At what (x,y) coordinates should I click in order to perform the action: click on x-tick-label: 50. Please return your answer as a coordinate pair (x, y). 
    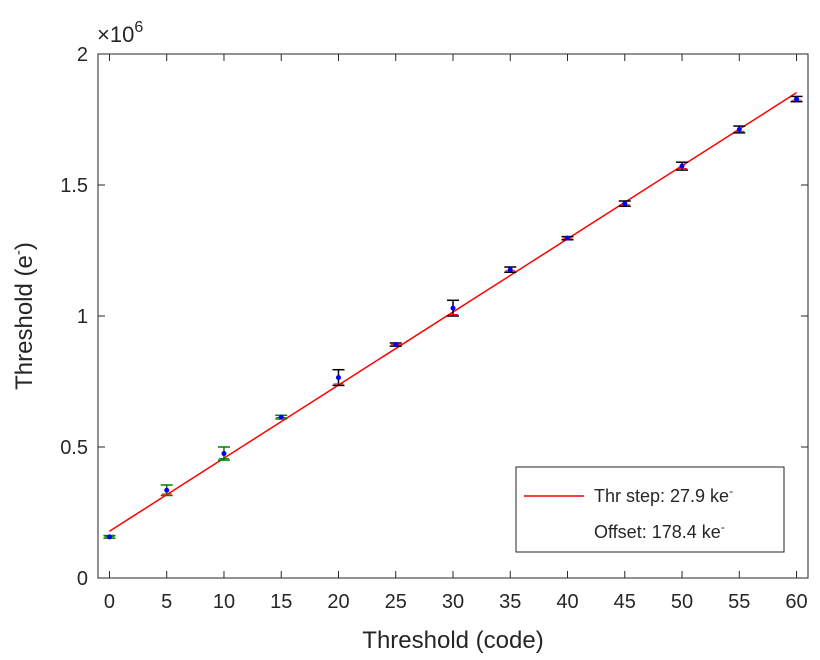
    Looking at the image, I should click on (682, 602).